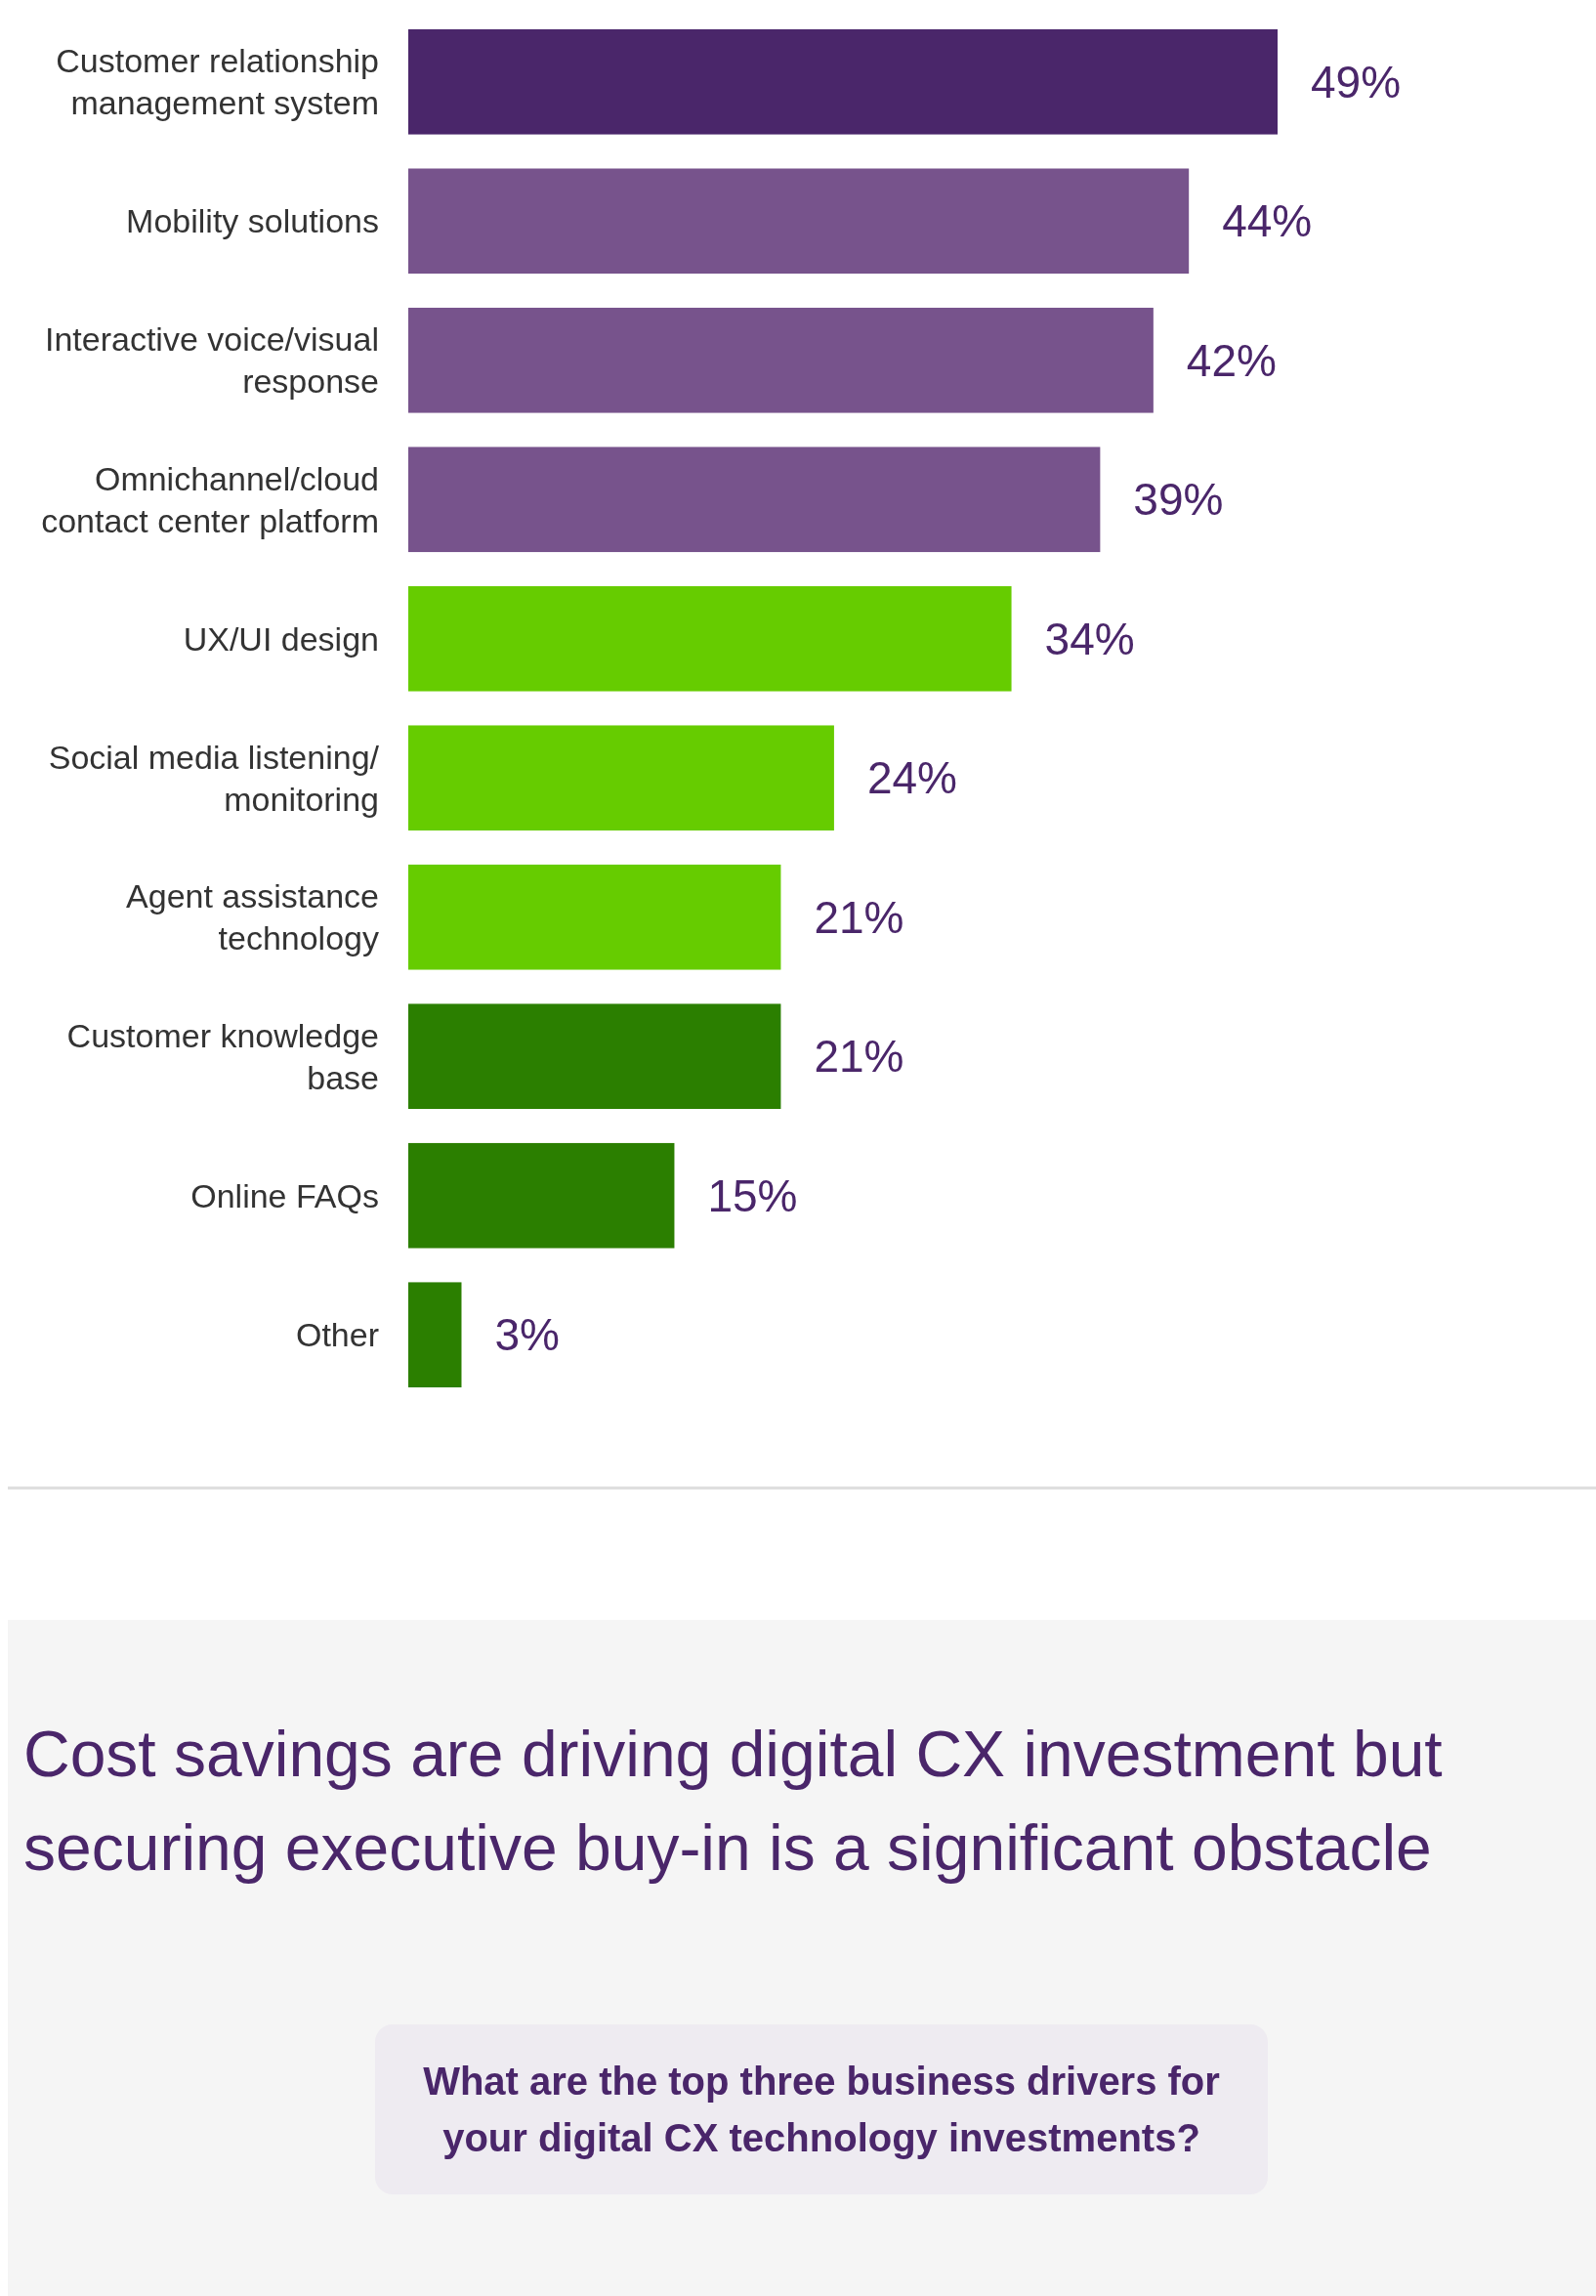  I want to click on y-tick-label: Omnichannel/cloud contact center platform, so click(210, 499).